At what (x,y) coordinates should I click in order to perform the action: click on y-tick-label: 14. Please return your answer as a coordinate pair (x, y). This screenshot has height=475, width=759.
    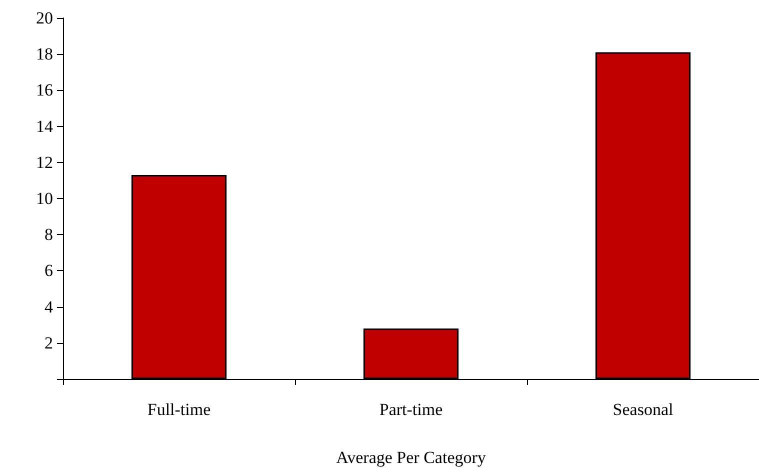
    Looking at the image, I should click on (45, 126).